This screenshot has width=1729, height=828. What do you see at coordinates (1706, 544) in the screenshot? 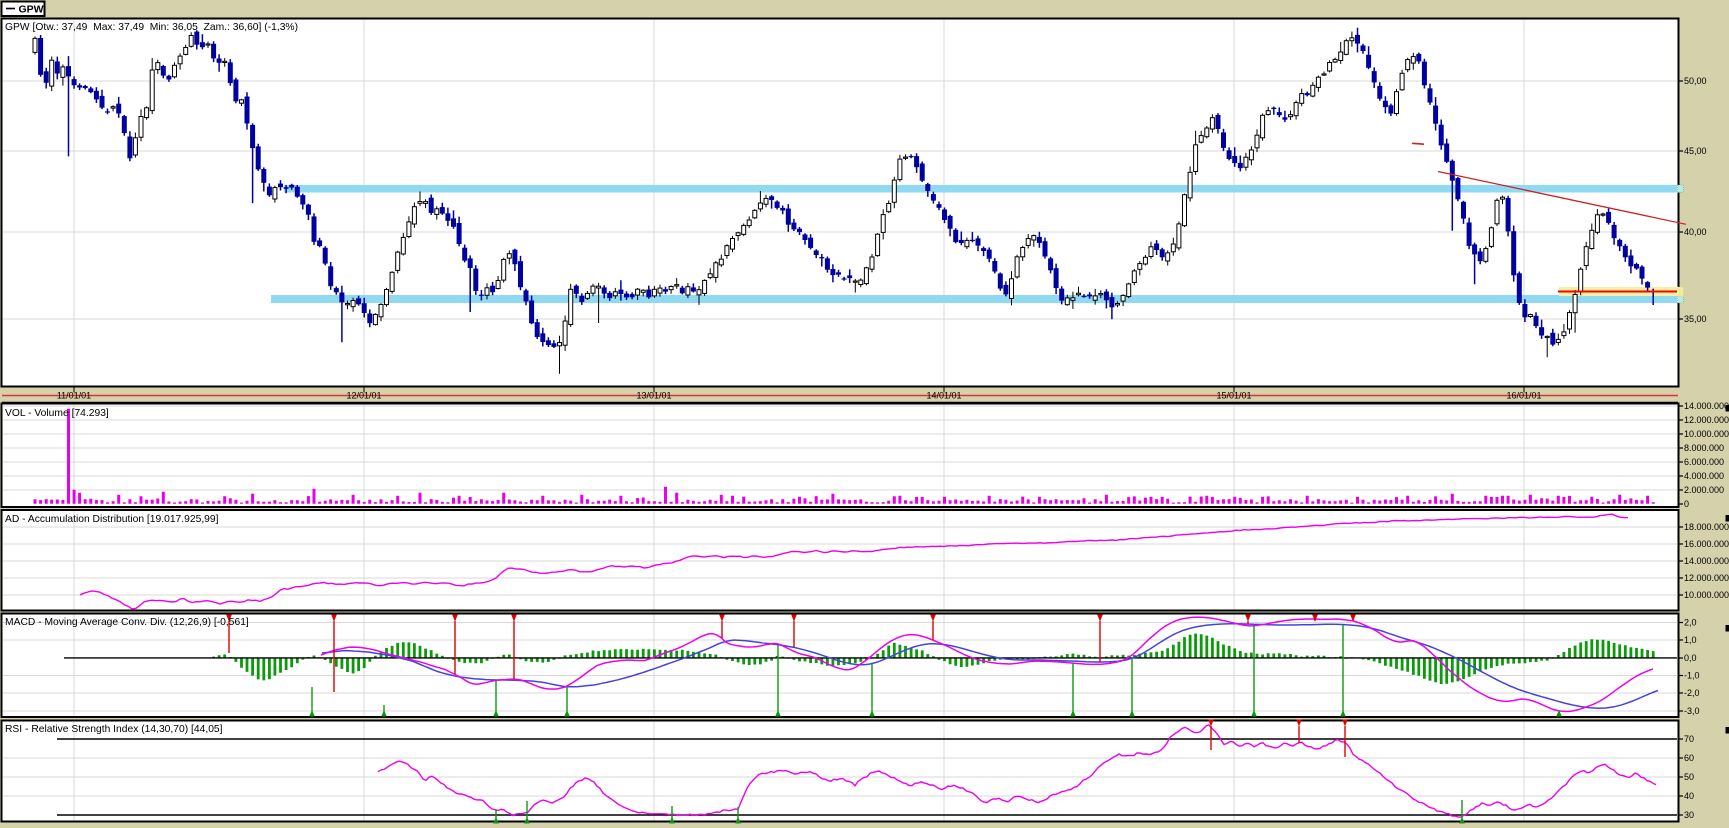
I see `svg-text: 16.000.000` at bounding box center [1706, 544].